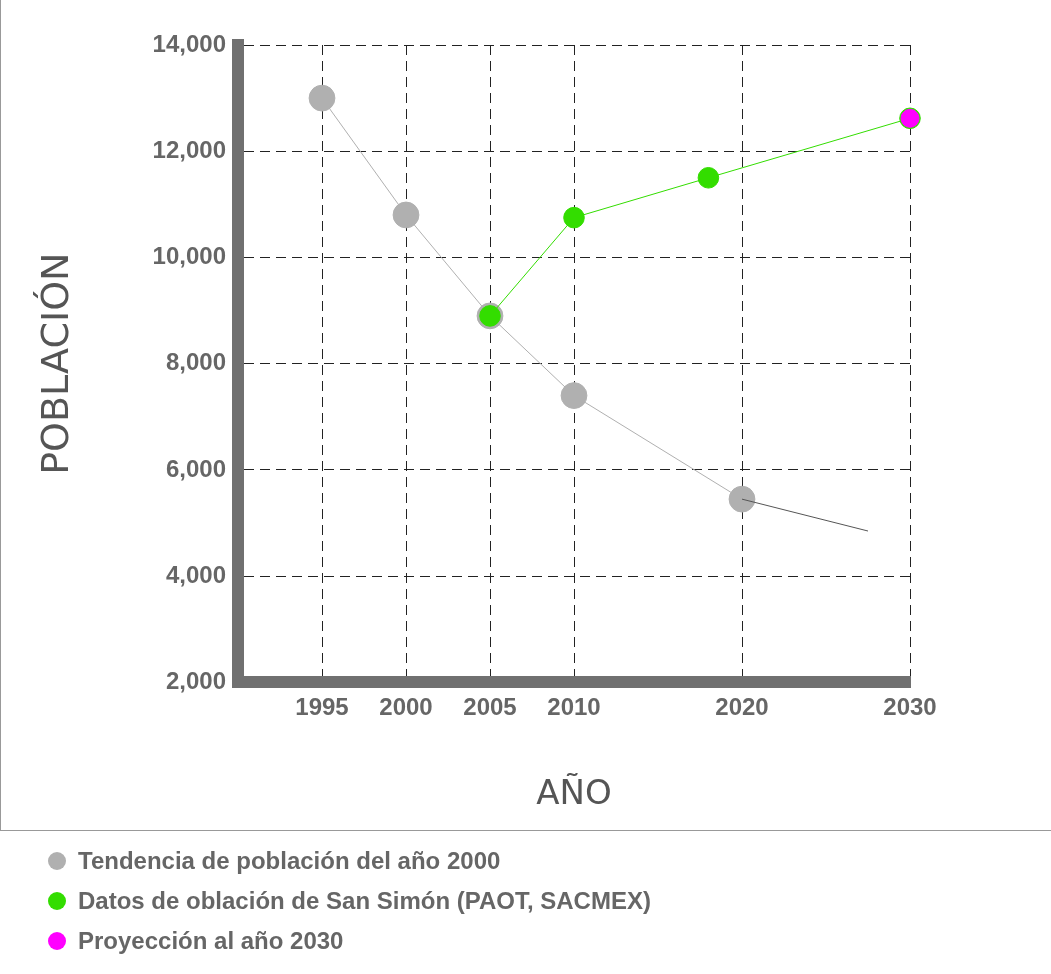 Image resolution: width=1051 pixels, height=974 pixels. What do you see at coordinates (54, 363) in the screenshot?
I see `y-axis-title: POBLACIÓN` at bounding box center [54, 363].